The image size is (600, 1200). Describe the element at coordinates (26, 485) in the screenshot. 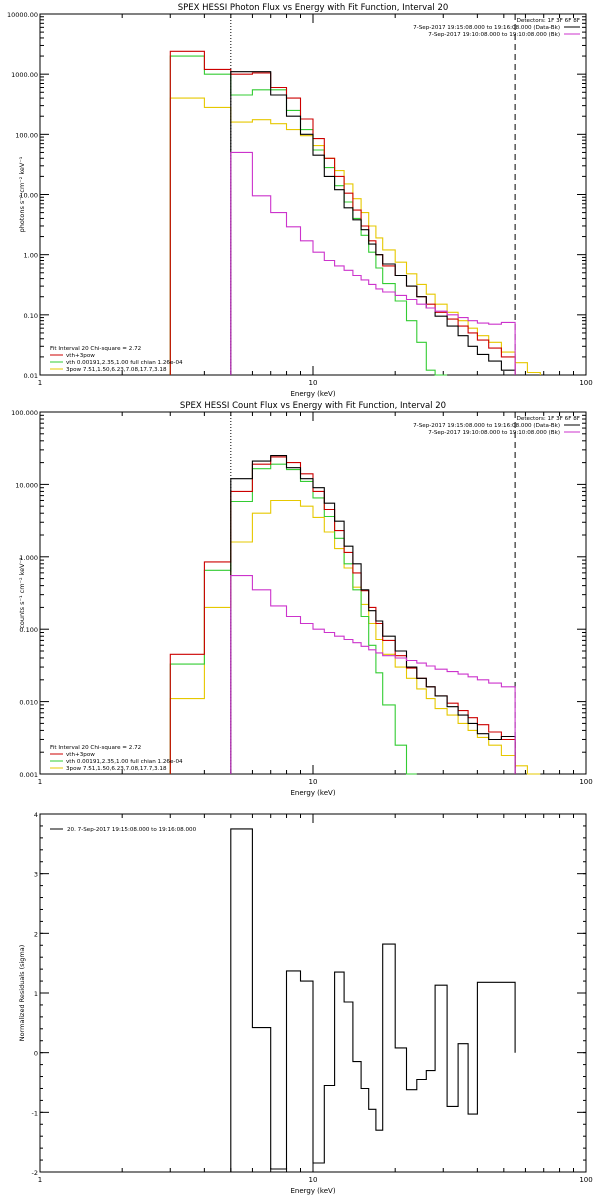

I see `y-tick-label: 10.000` at that location.